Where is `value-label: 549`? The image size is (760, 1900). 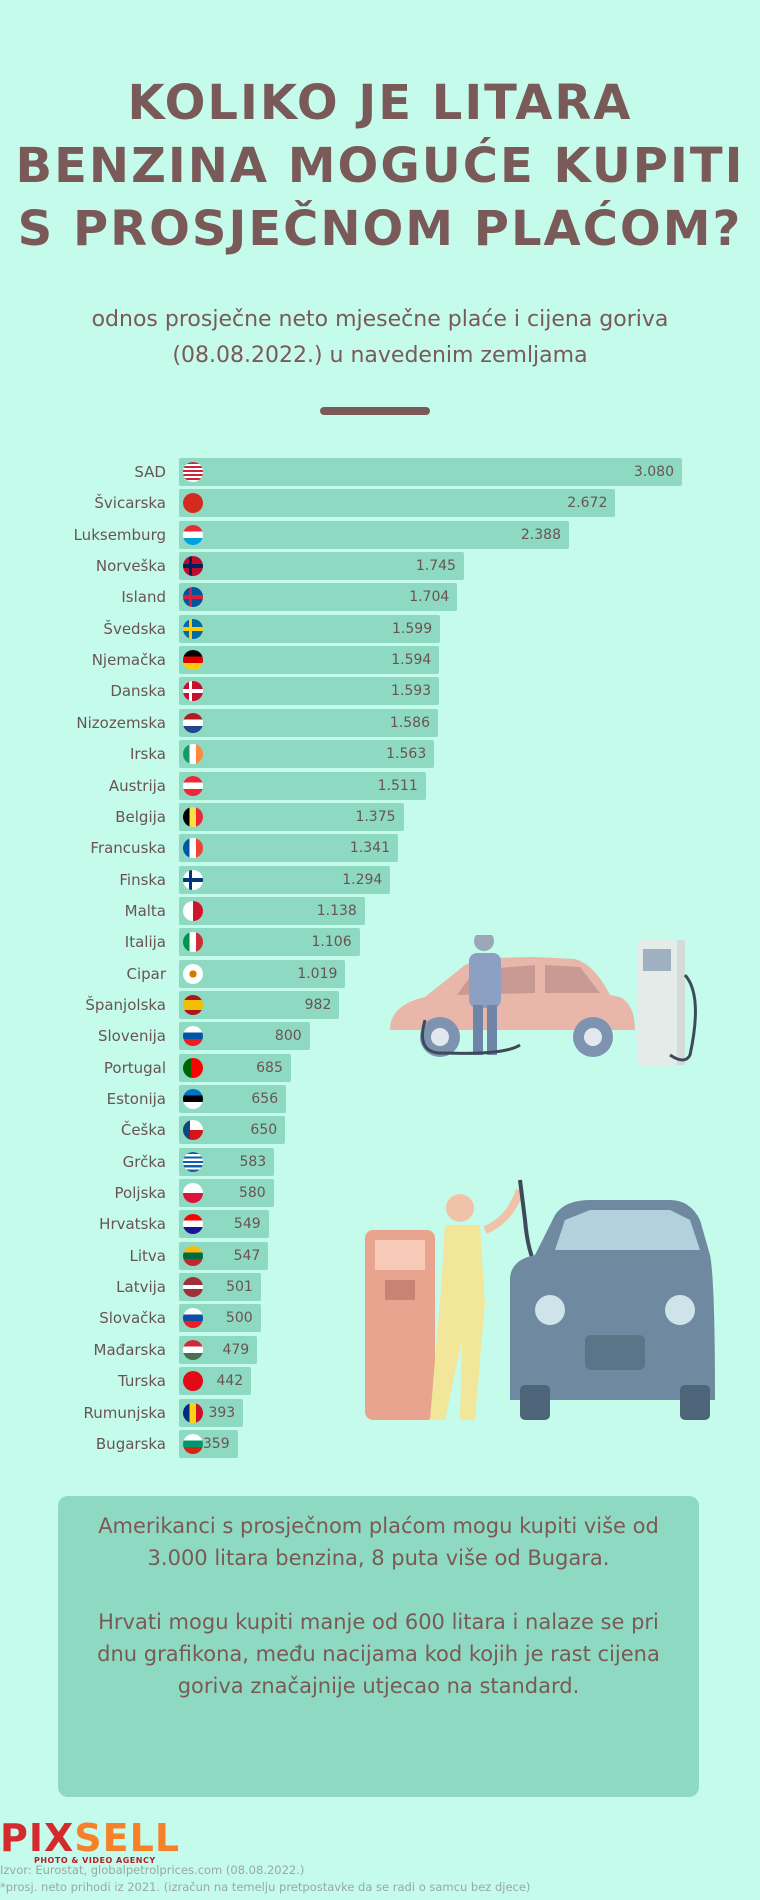 value-label: 549 is located at coordinates (247, 1224).